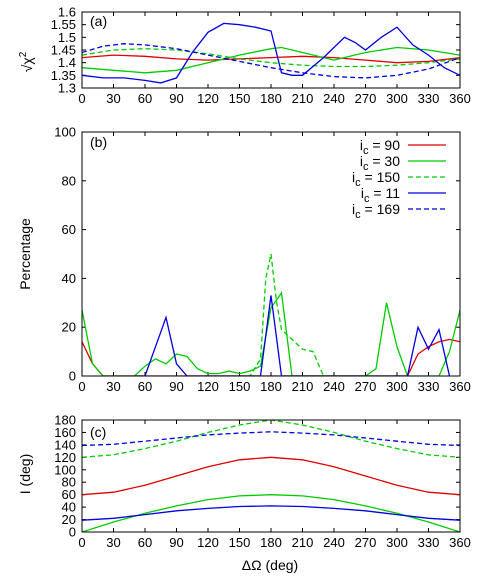 The height and width of the screenshot is (576, 480). Describe the element at coordinates (271, 542) in the screenshot. I see `panel-c-xtick-label: 180` at that location.